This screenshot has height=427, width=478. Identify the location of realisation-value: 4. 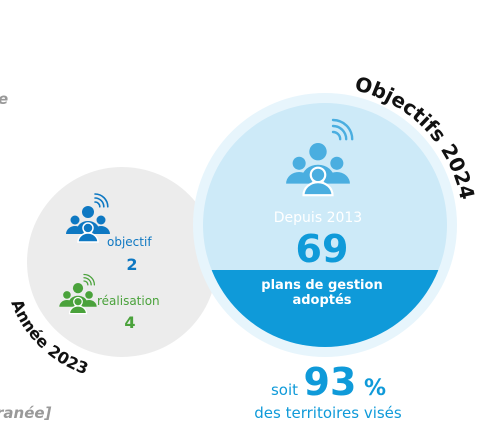
(129, 322).